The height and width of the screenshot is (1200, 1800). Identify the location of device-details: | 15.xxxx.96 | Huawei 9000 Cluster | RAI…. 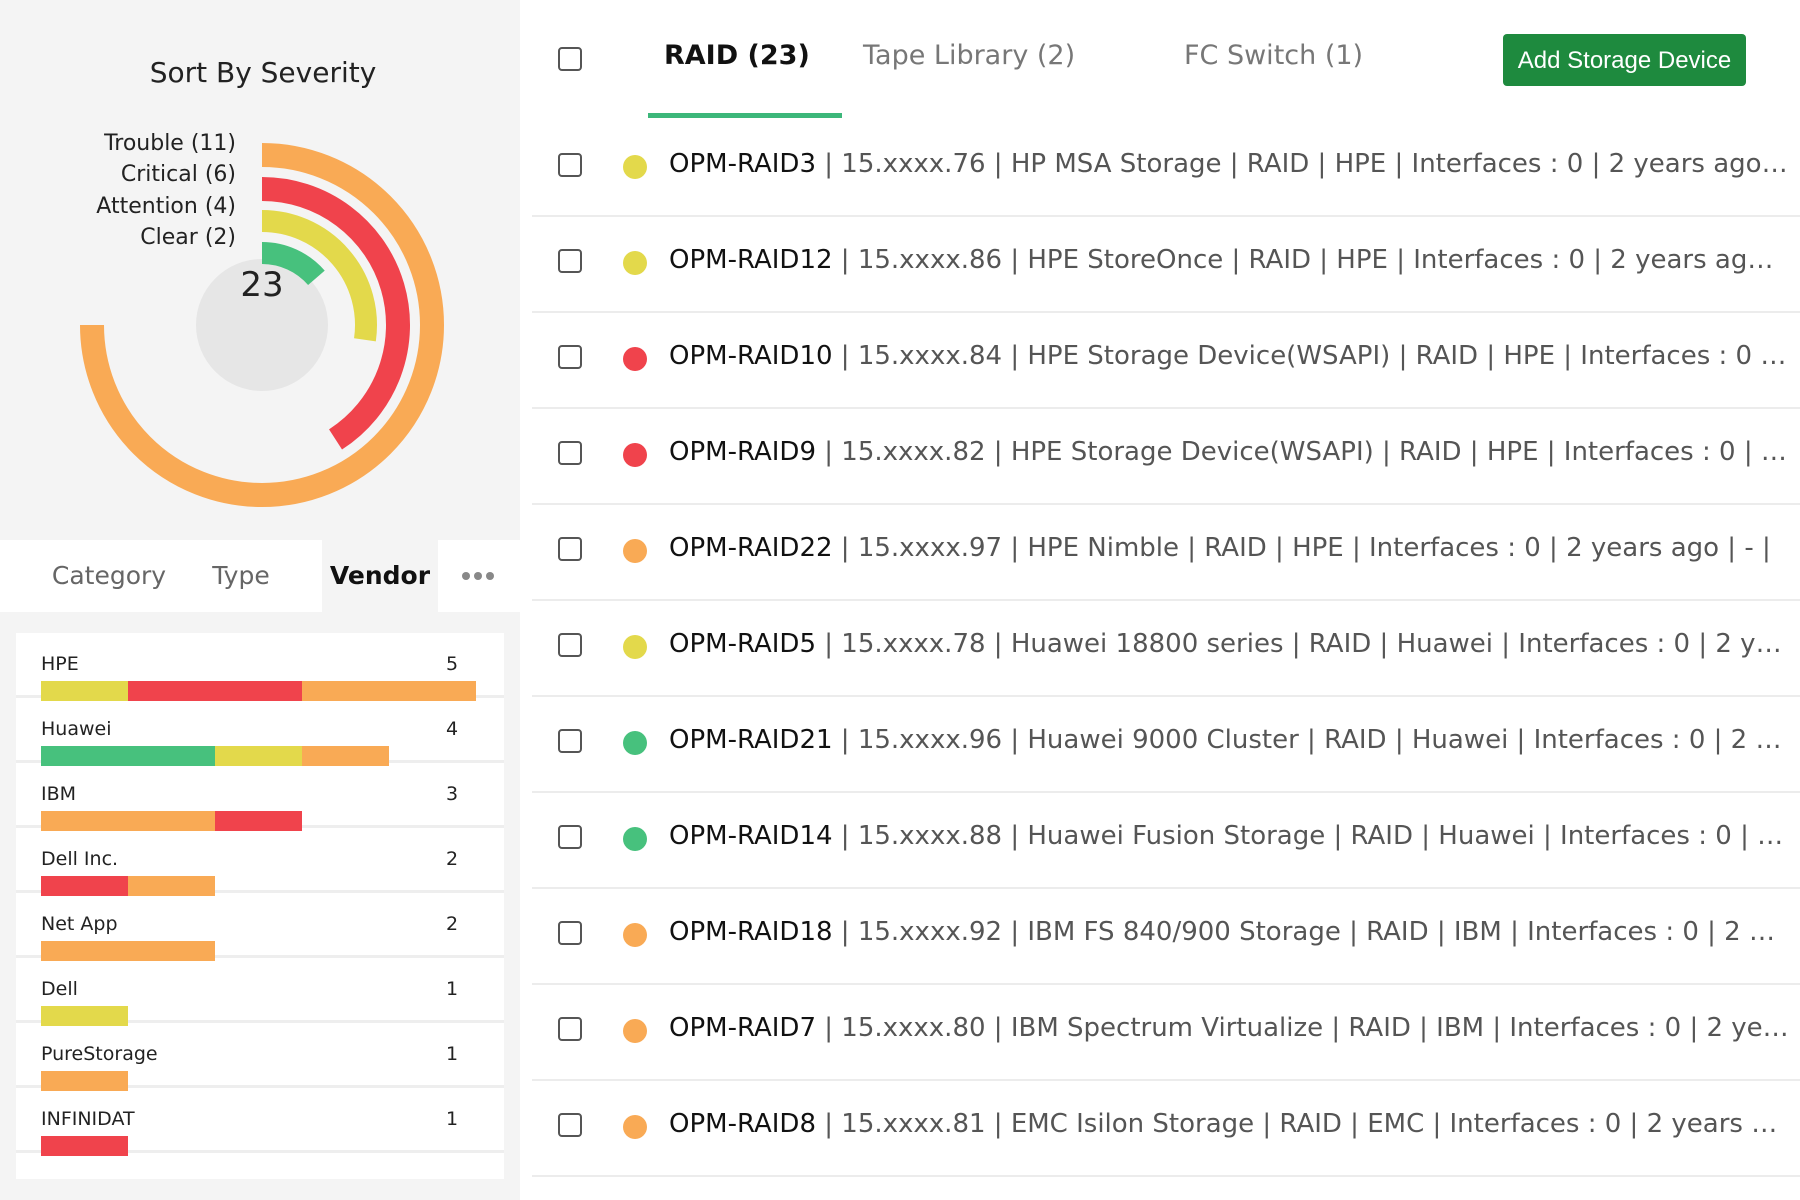
(1310, 740).